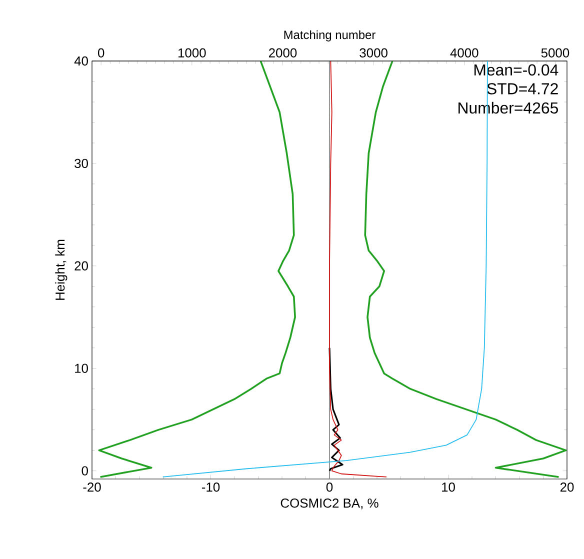  What do you see at coordinates (85, 471) in the screenshot?
I see `y-tick-label: 0` at bounding box center [85, 471].